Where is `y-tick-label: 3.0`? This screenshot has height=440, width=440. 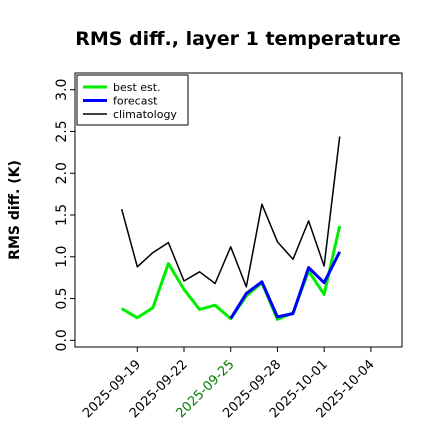 y-tick-label: 3.0 is located at coordinates (62, 90).